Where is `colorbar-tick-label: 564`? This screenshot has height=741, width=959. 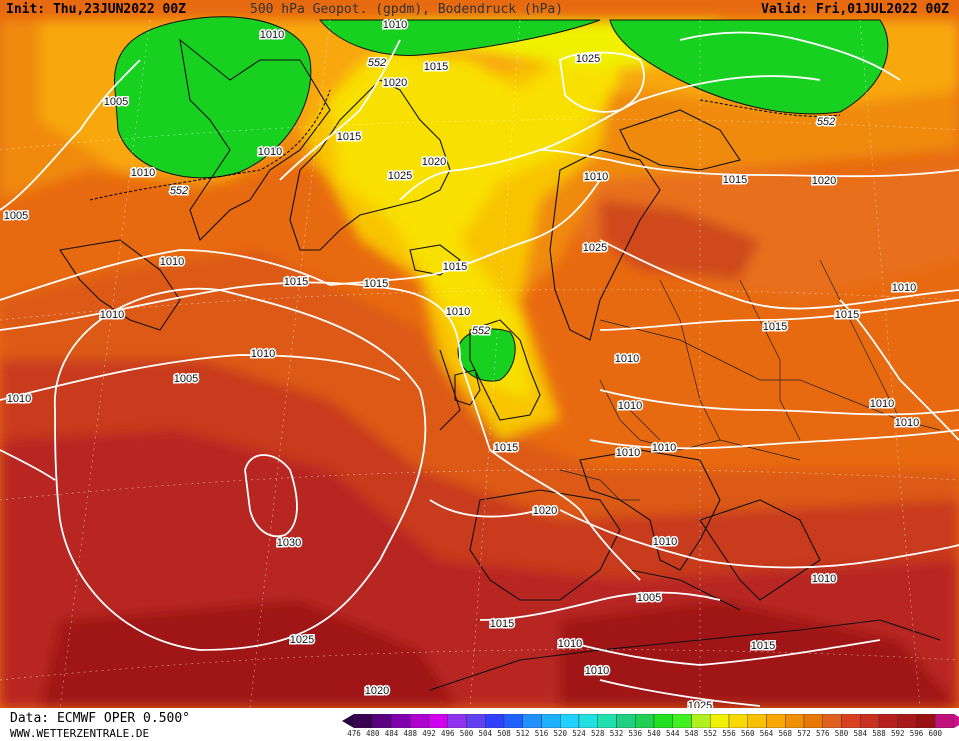 colorbar-tick-label: 564 is located at coordinates (766, 733).